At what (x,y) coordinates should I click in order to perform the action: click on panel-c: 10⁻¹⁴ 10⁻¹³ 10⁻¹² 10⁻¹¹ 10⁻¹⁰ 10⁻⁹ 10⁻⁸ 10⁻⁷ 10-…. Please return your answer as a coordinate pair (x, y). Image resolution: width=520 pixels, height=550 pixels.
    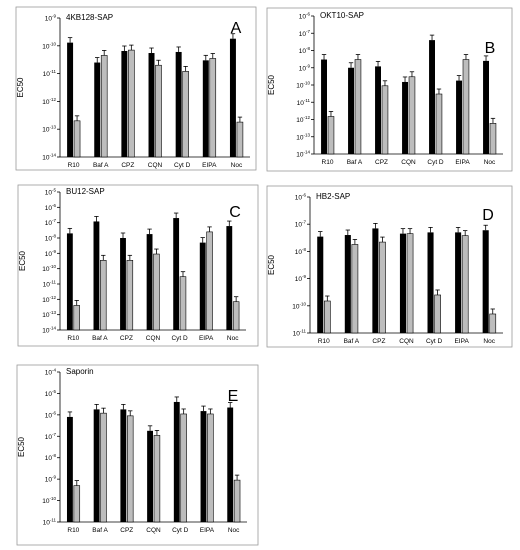
    Looking at the image, I should click on (138, 265).